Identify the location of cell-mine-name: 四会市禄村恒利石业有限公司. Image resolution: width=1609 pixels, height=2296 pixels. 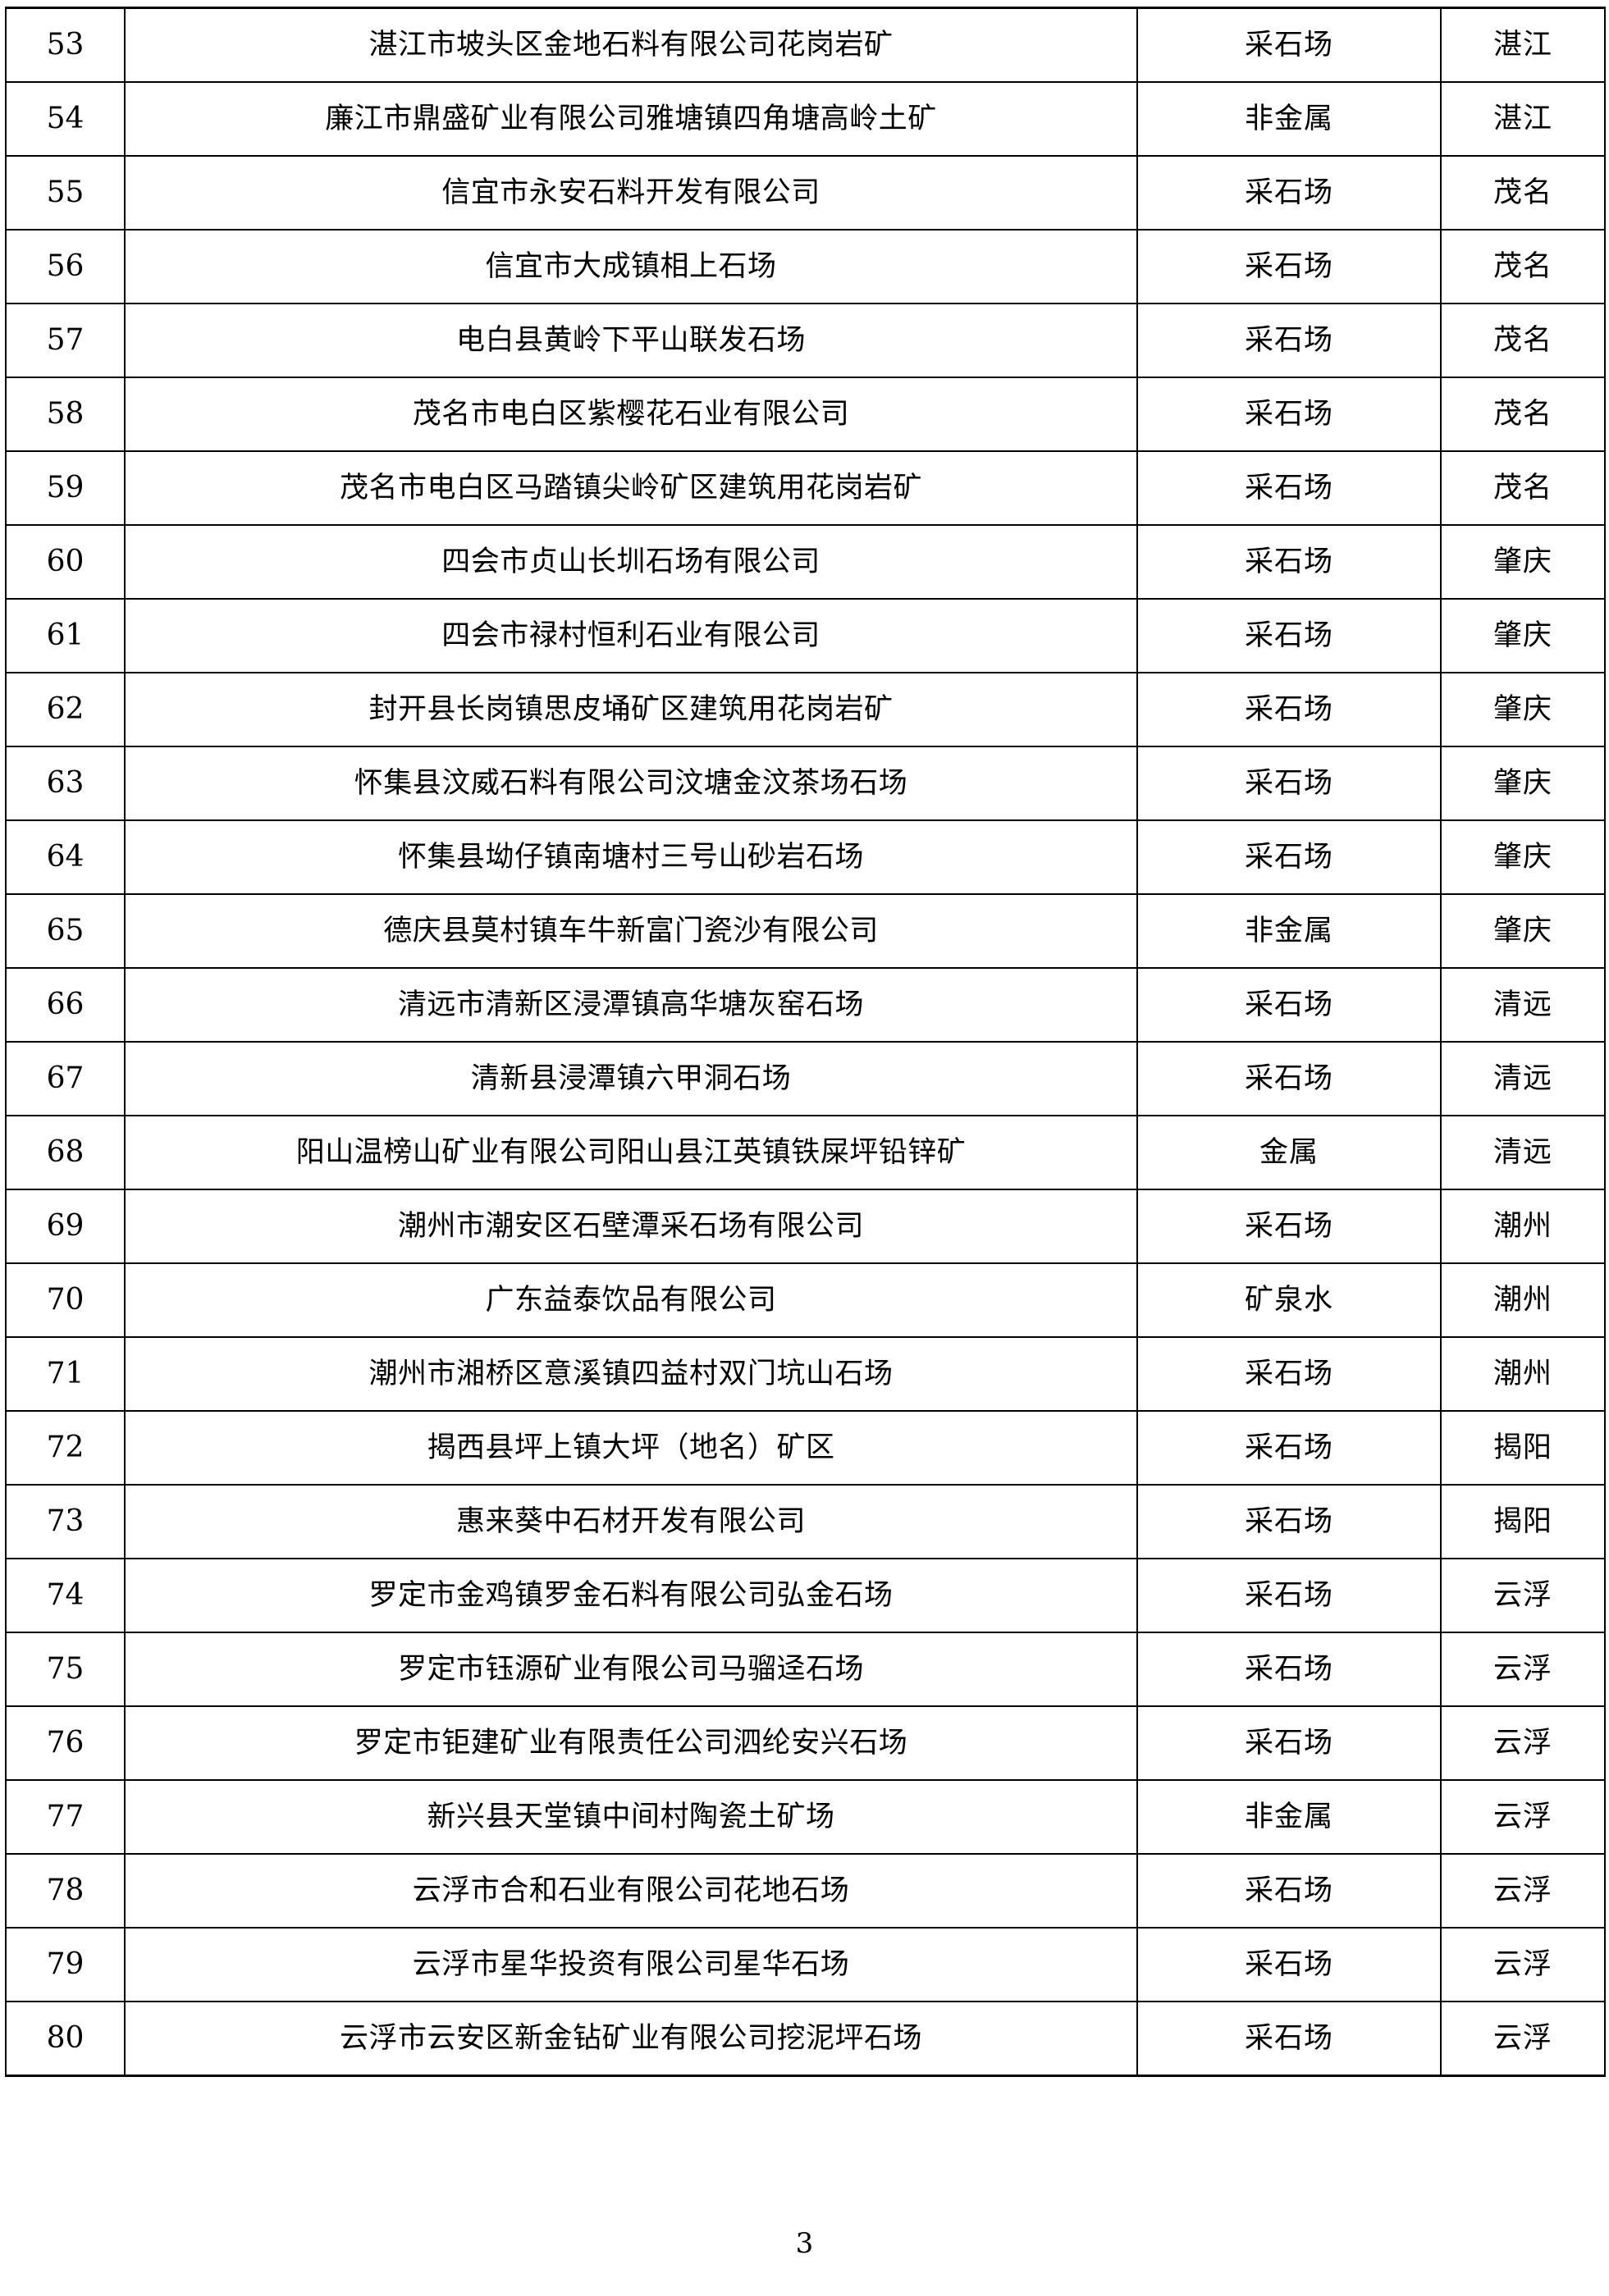
(631, 635).